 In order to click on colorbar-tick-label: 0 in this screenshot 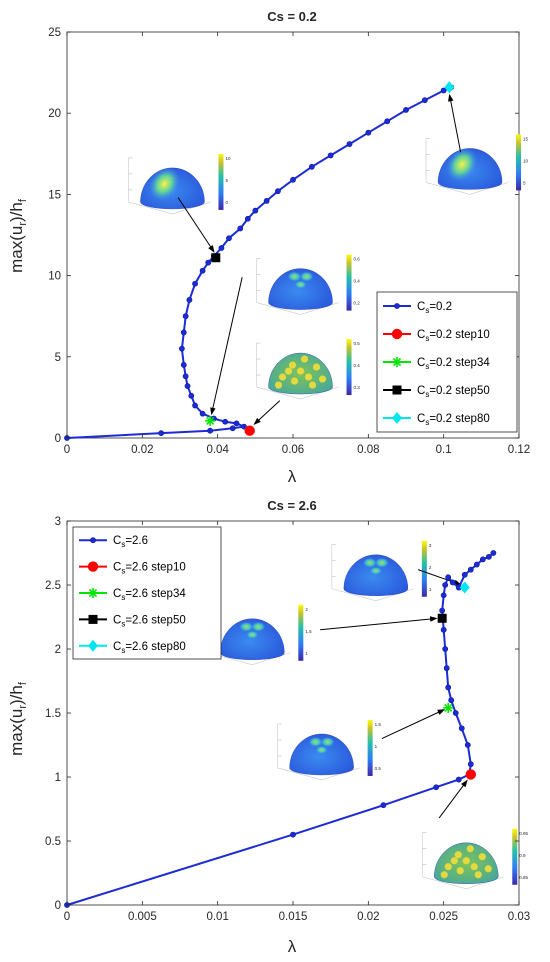, I will do `click(226, 202)`.